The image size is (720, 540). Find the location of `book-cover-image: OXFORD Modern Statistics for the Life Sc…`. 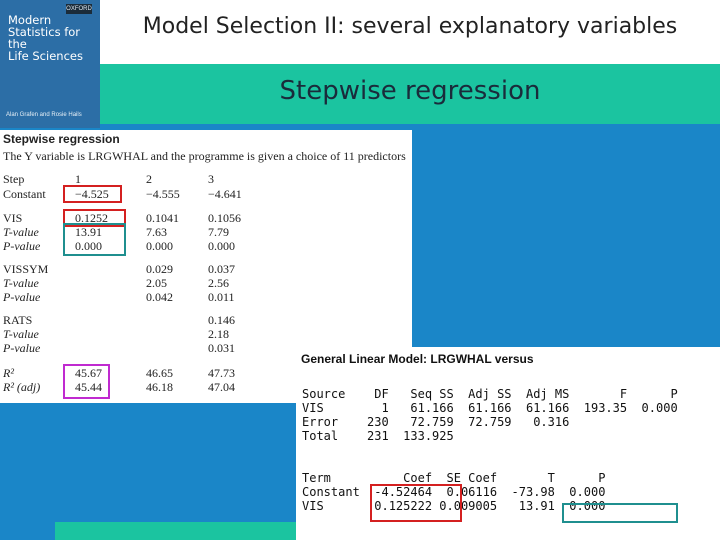

book-cover-image: OXFORD Modern Statistics for the Life Sc… is located at coordinates (50, 64).